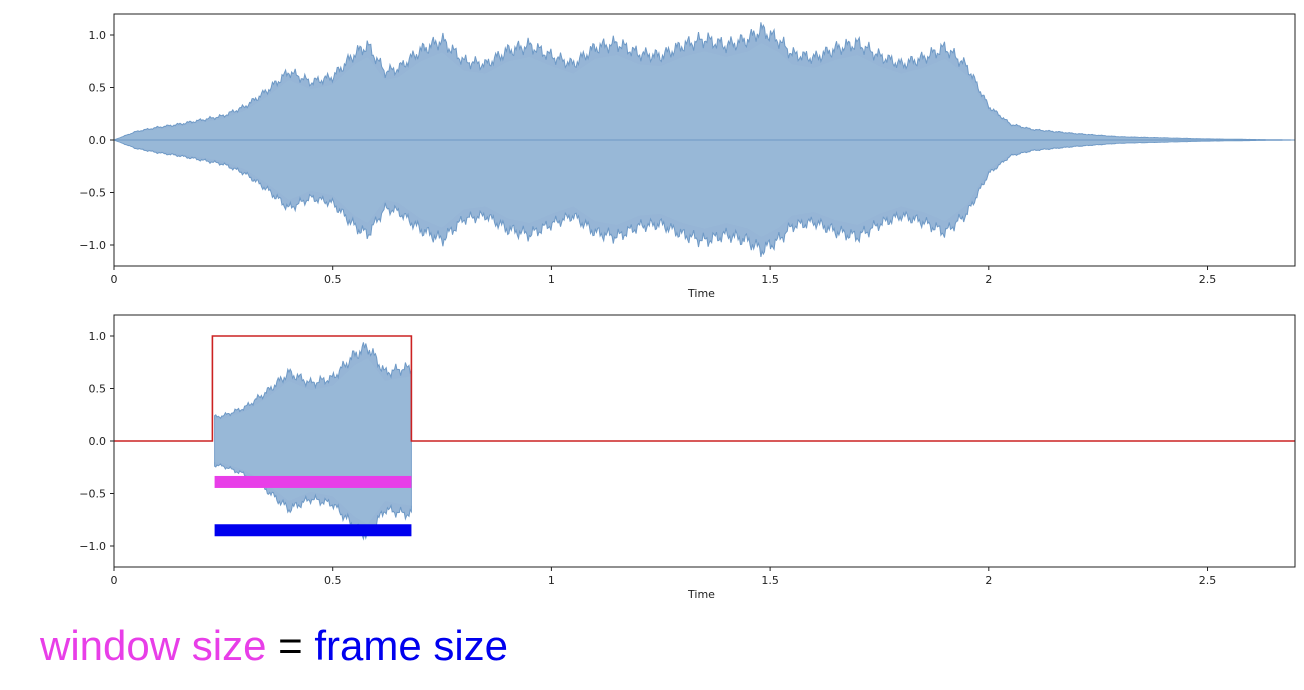  Describe the element at coordinates (153, 645) in the screenshot. I see `caption-window-size: window size` at that location.